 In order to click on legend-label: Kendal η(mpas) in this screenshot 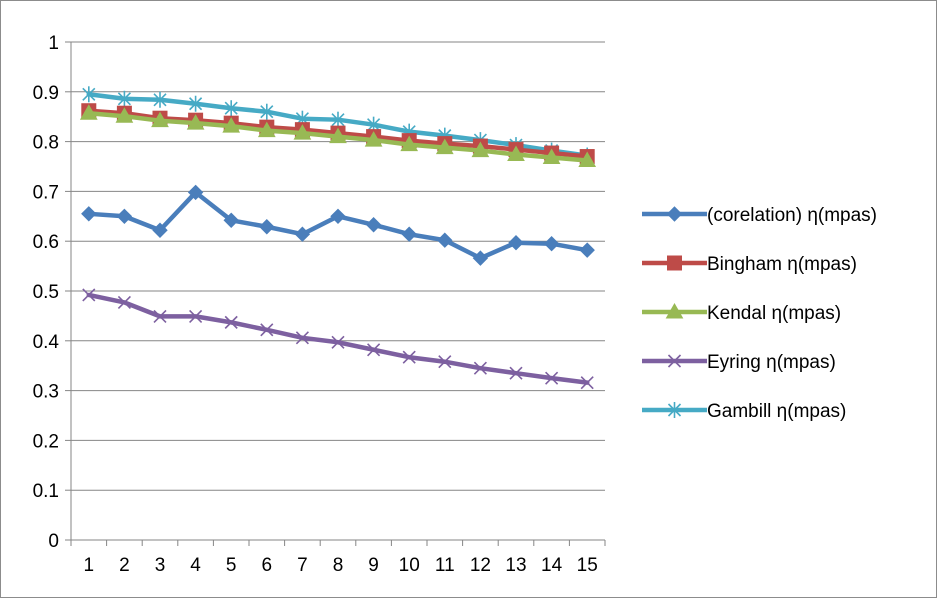, I will do `click(774, 313)`.